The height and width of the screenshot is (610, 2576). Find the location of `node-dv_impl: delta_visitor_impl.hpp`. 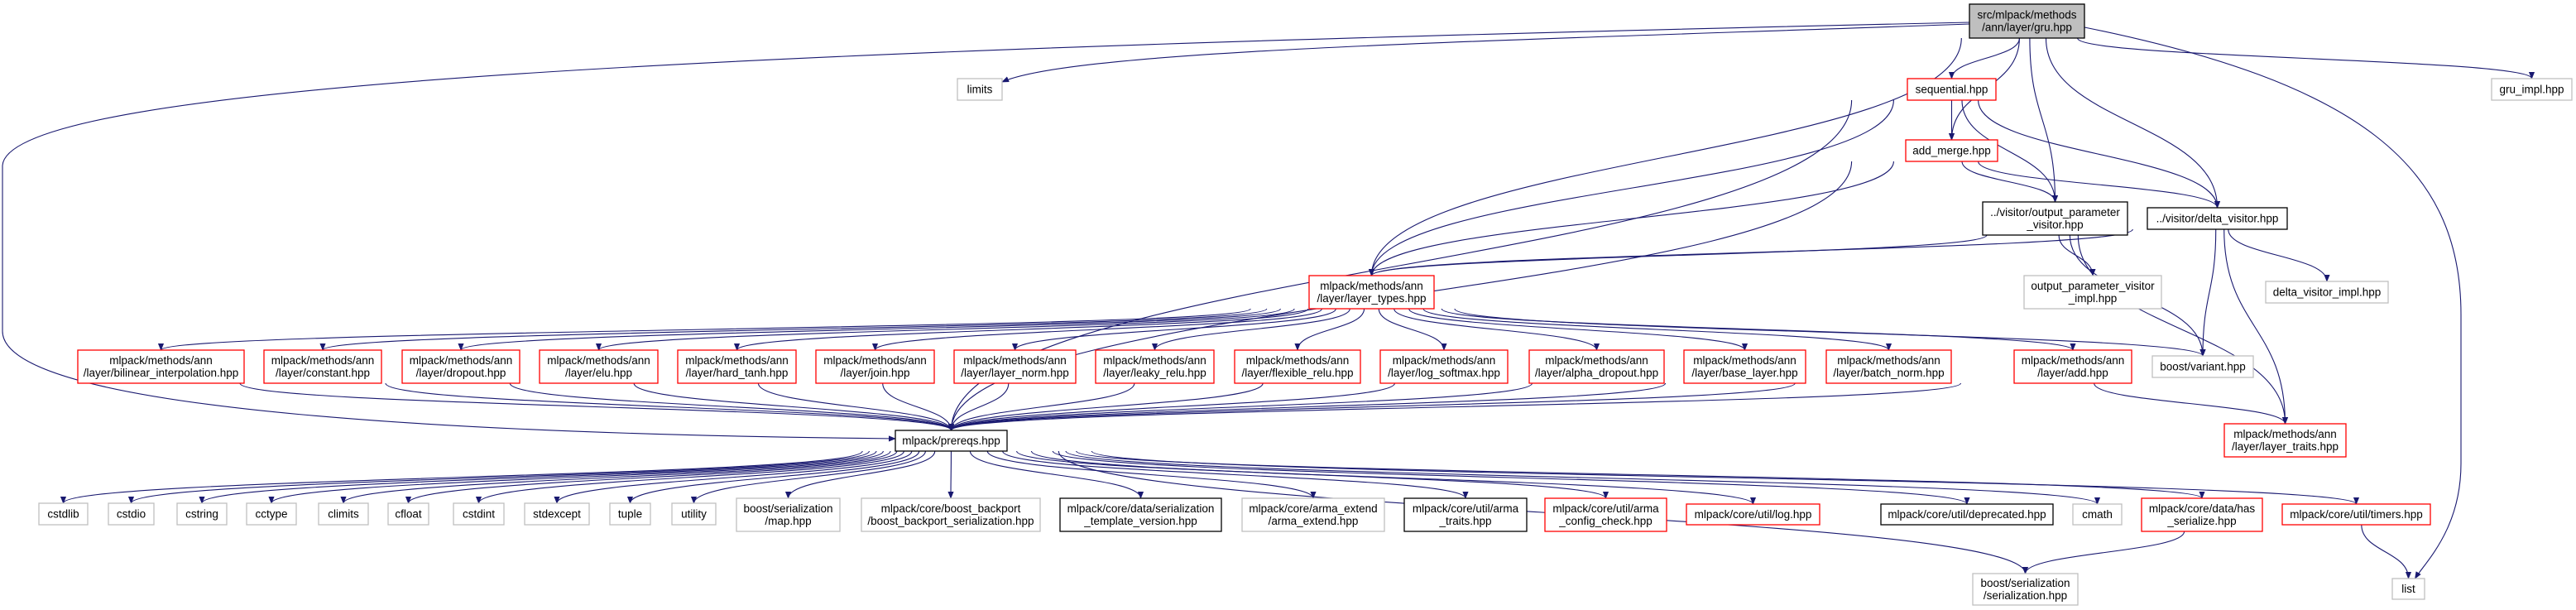

node-dv_impl: delta_visitor_impl.hpp is located at coordinates (2327, 292).